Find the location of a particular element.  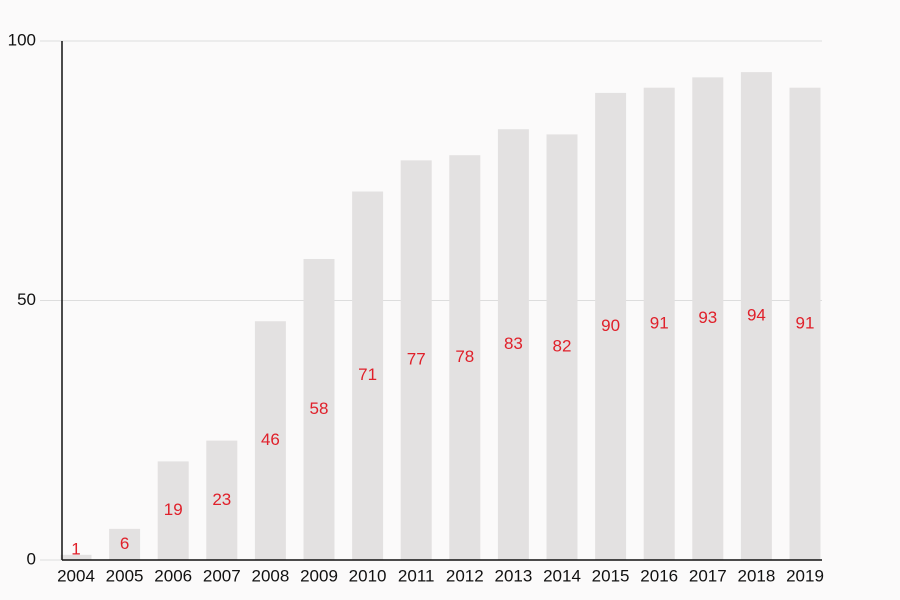

x-tick-label: 2005 is located at coordinates (125, 575).